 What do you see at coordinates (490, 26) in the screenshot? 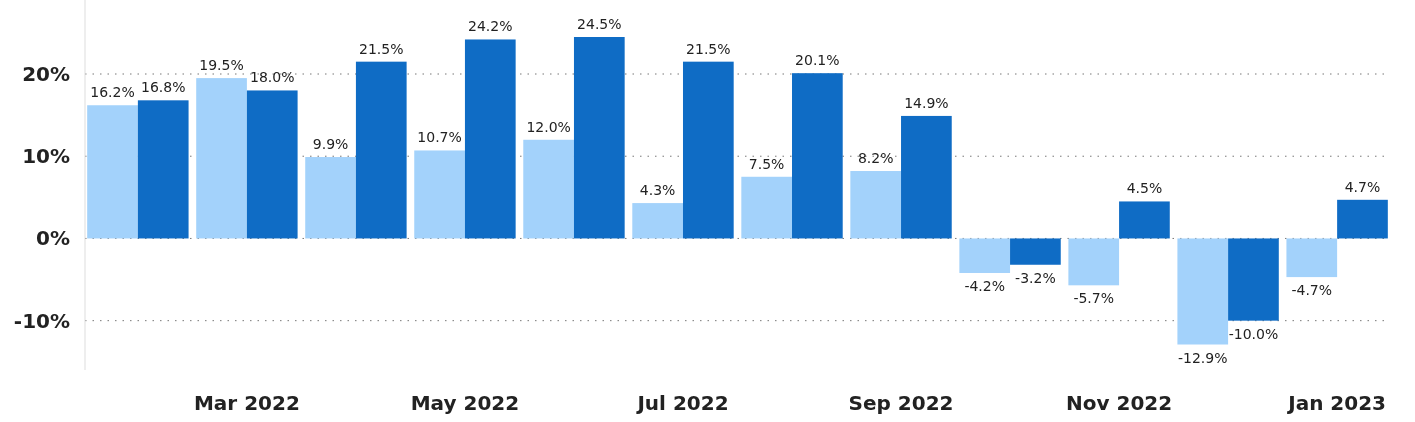
I see `data-label: 24.2%` at bounding box center [490, 26].